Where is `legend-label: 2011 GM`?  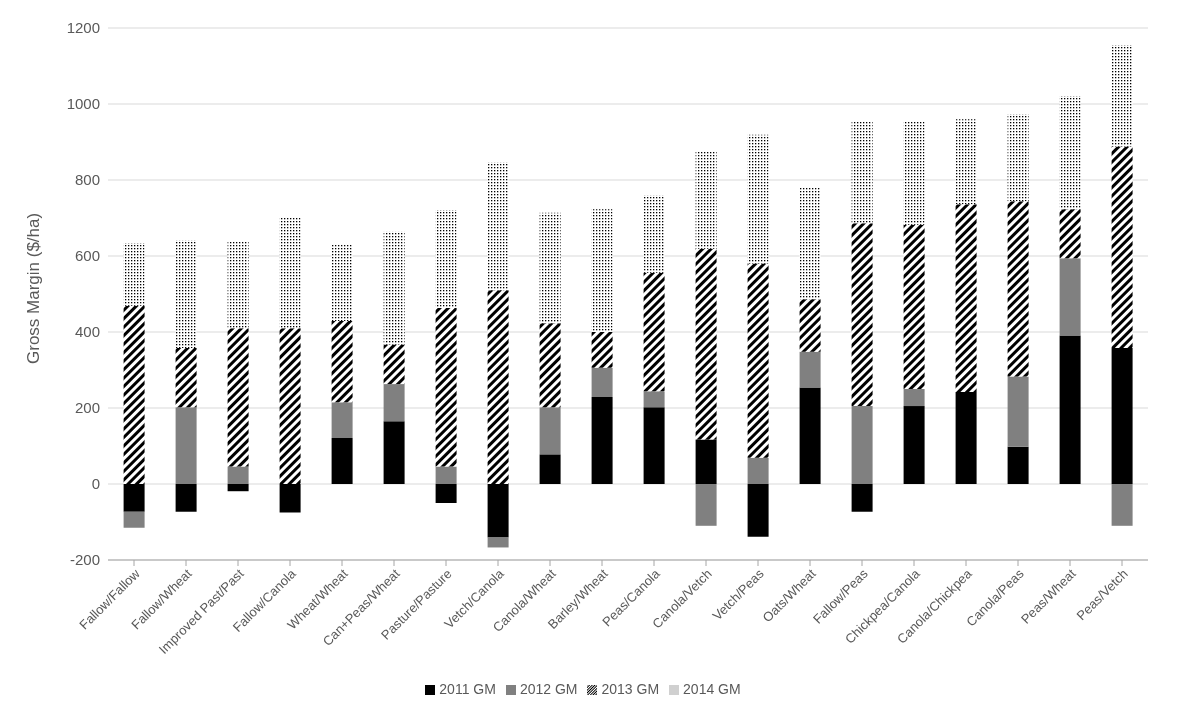
legend-label: 2011 GM is located at coordinates (467, 689).